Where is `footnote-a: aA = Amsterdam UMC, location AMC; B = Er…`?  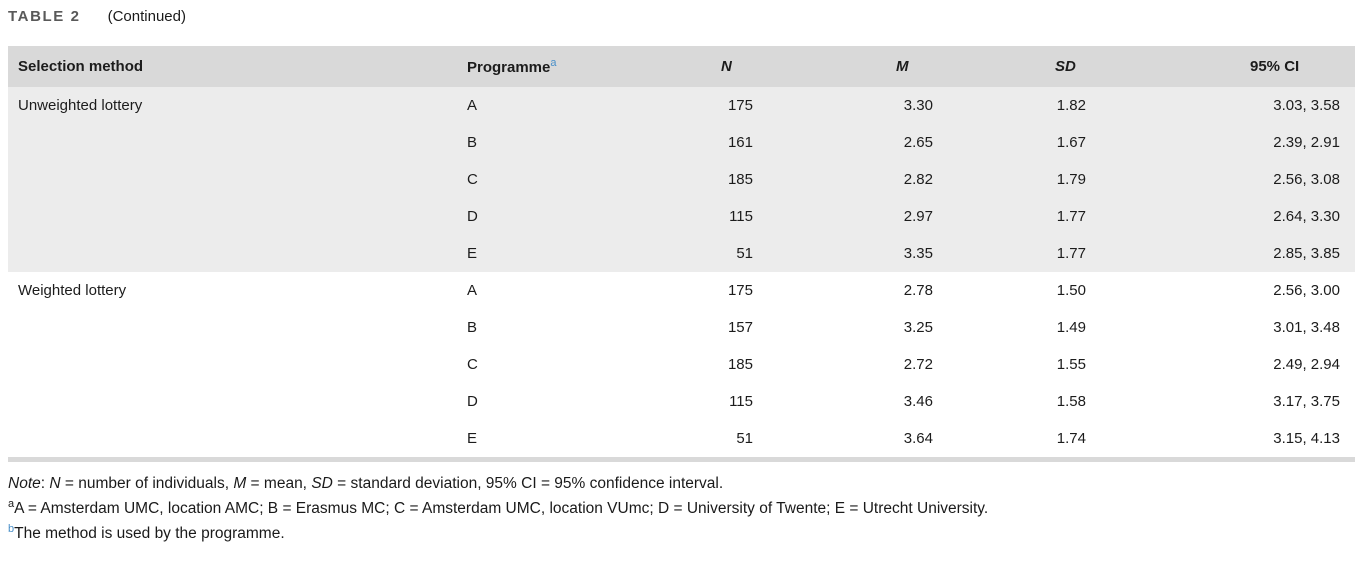 footnote-a: aA = Amsterdam UMC, location AMC; B = Er… is located at coordinates (681, 508).